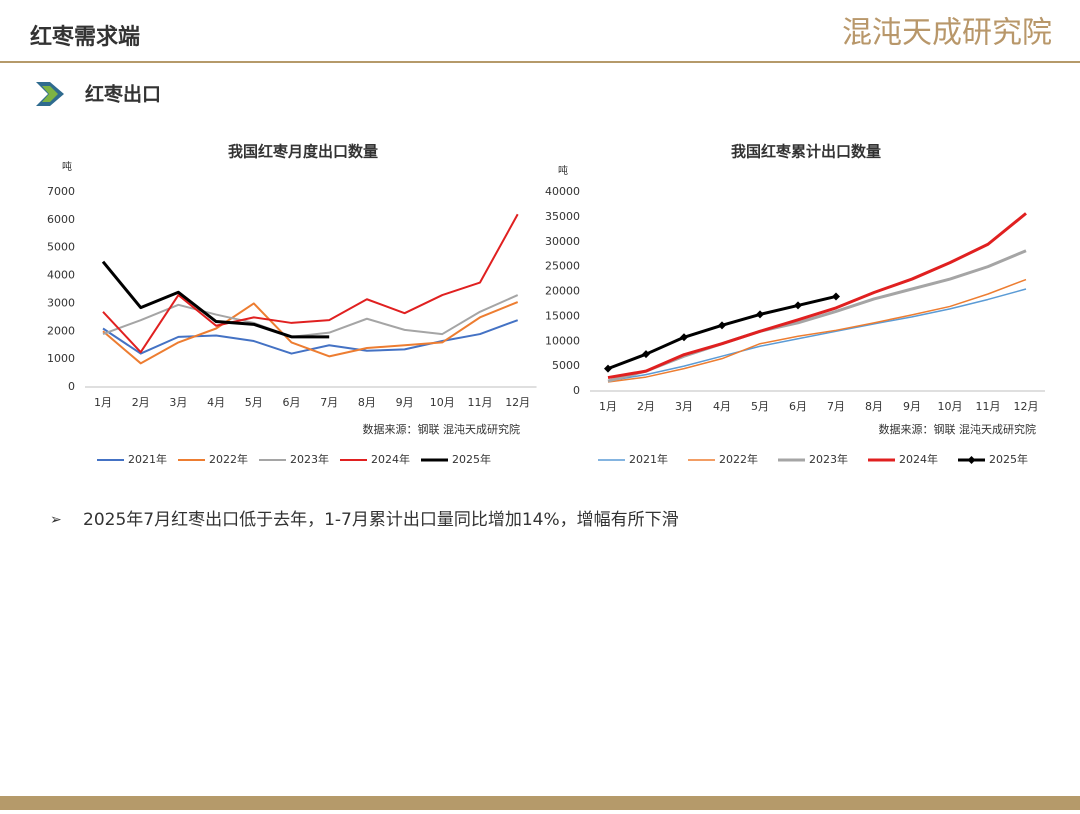  I want to click on y-tick-label: 7000, so click(61, 191).